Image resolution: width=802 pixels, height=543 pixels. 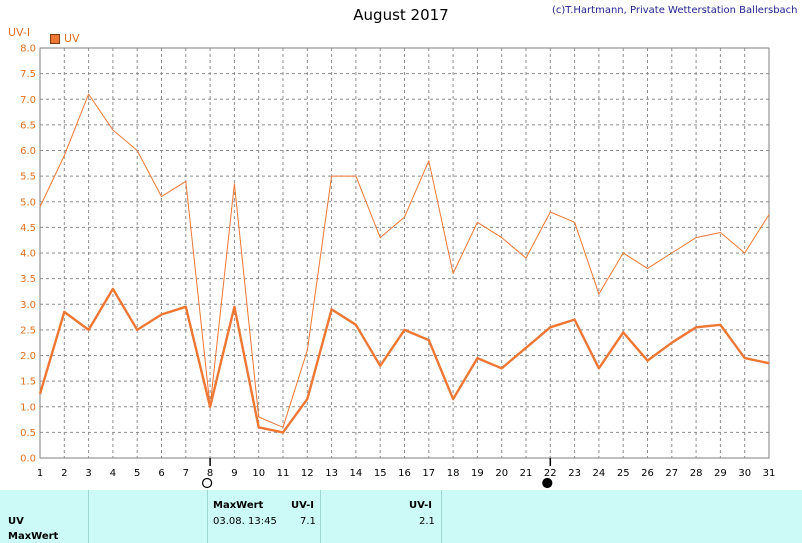 What do you see at coordinates (238, 505) in the screenshot?
I see `maxwert-header: MaxWert` at bounding box center [238, 505].